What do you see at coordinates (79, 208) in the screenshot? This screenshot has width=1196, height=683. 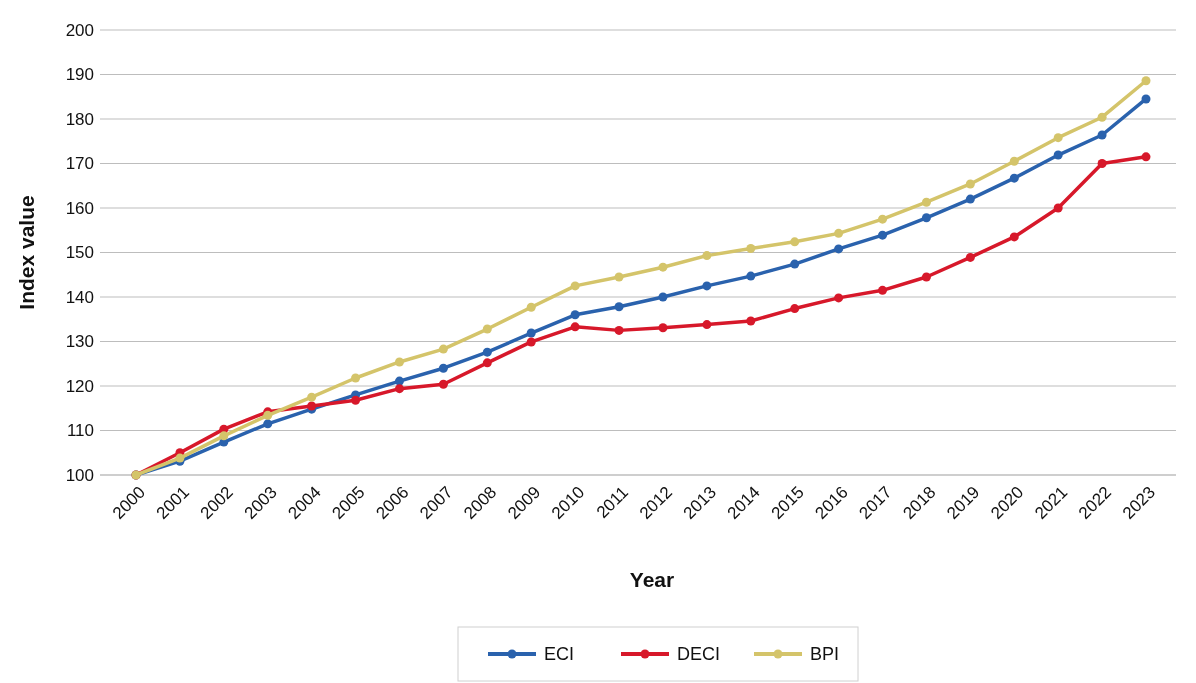 I see `y-tick-label: 160` at bounding box center [79, 208].